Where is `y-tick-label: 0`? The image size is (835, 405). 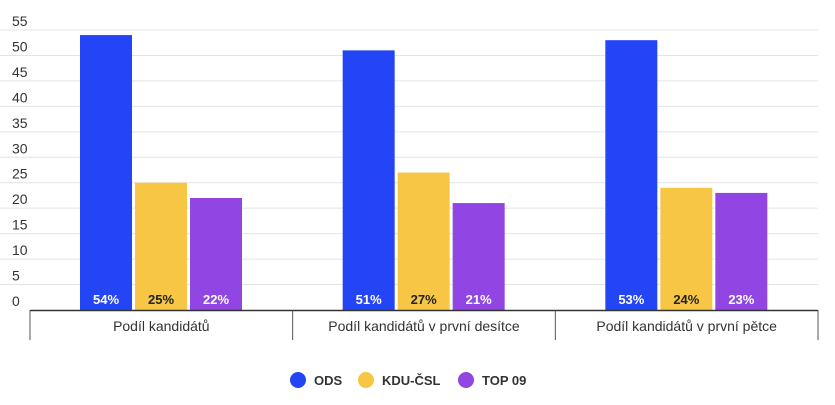
y-tick-label: 0 is located at coordinates (16, 301).